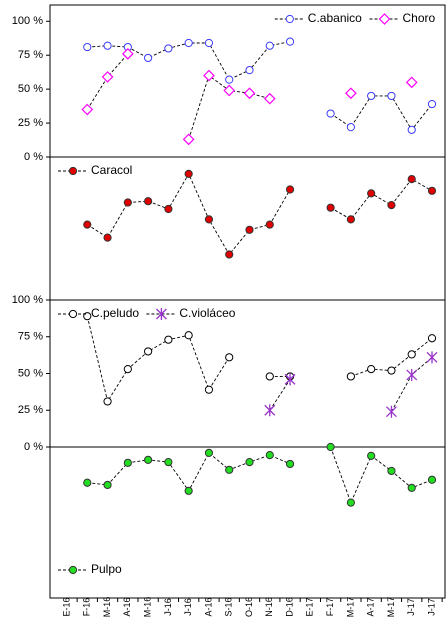 The height and width of the screenshot is (625, 446). Describe the element at coordinates (30, 89) in the screenshot. I see `y-tick-label: 50 %` at that location.